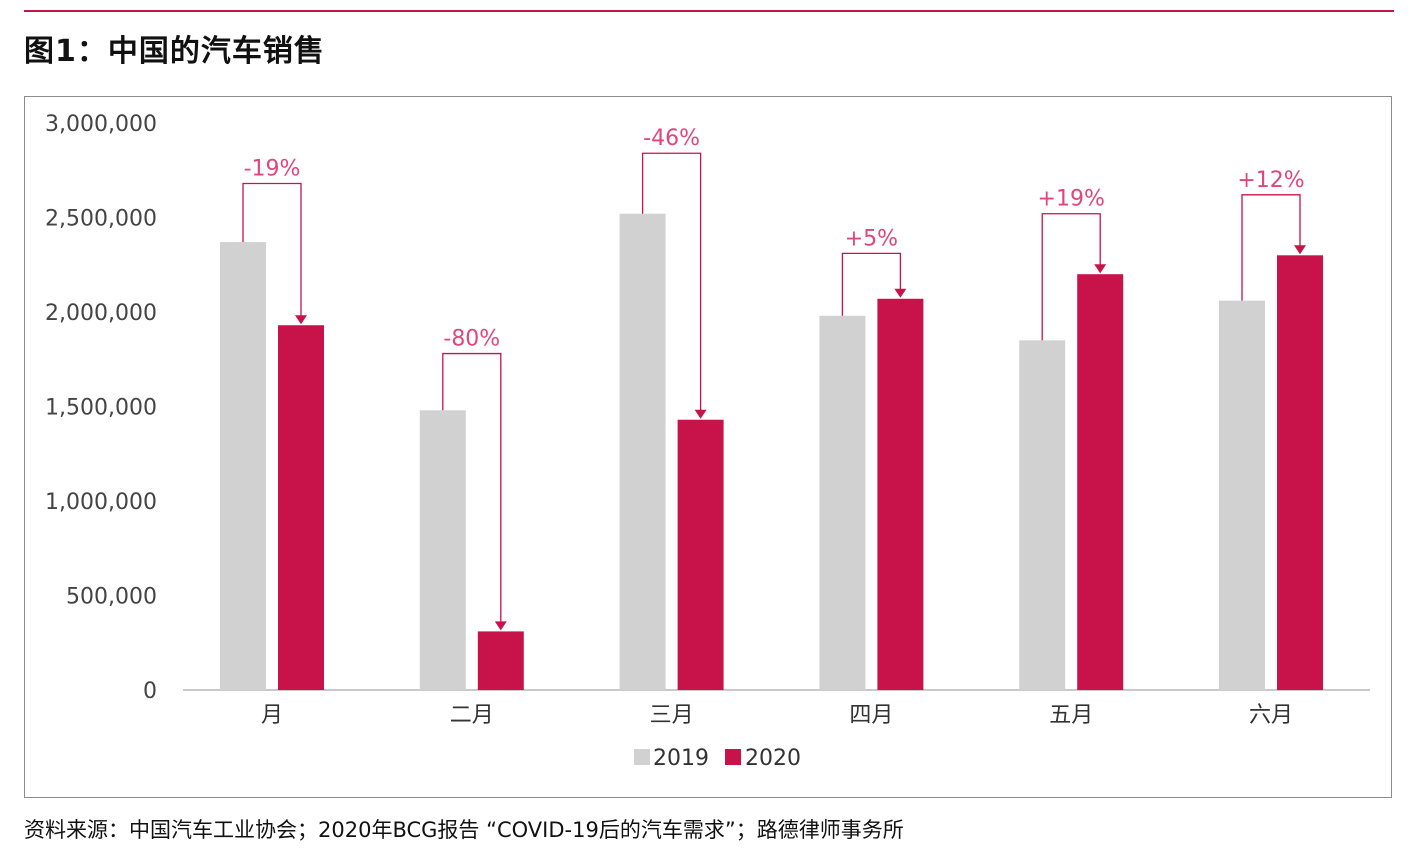  What do you see at coordinates (871, 715) in the screenshot?
I see `x-tick-label: 四月` at bounding box center [871, 715].